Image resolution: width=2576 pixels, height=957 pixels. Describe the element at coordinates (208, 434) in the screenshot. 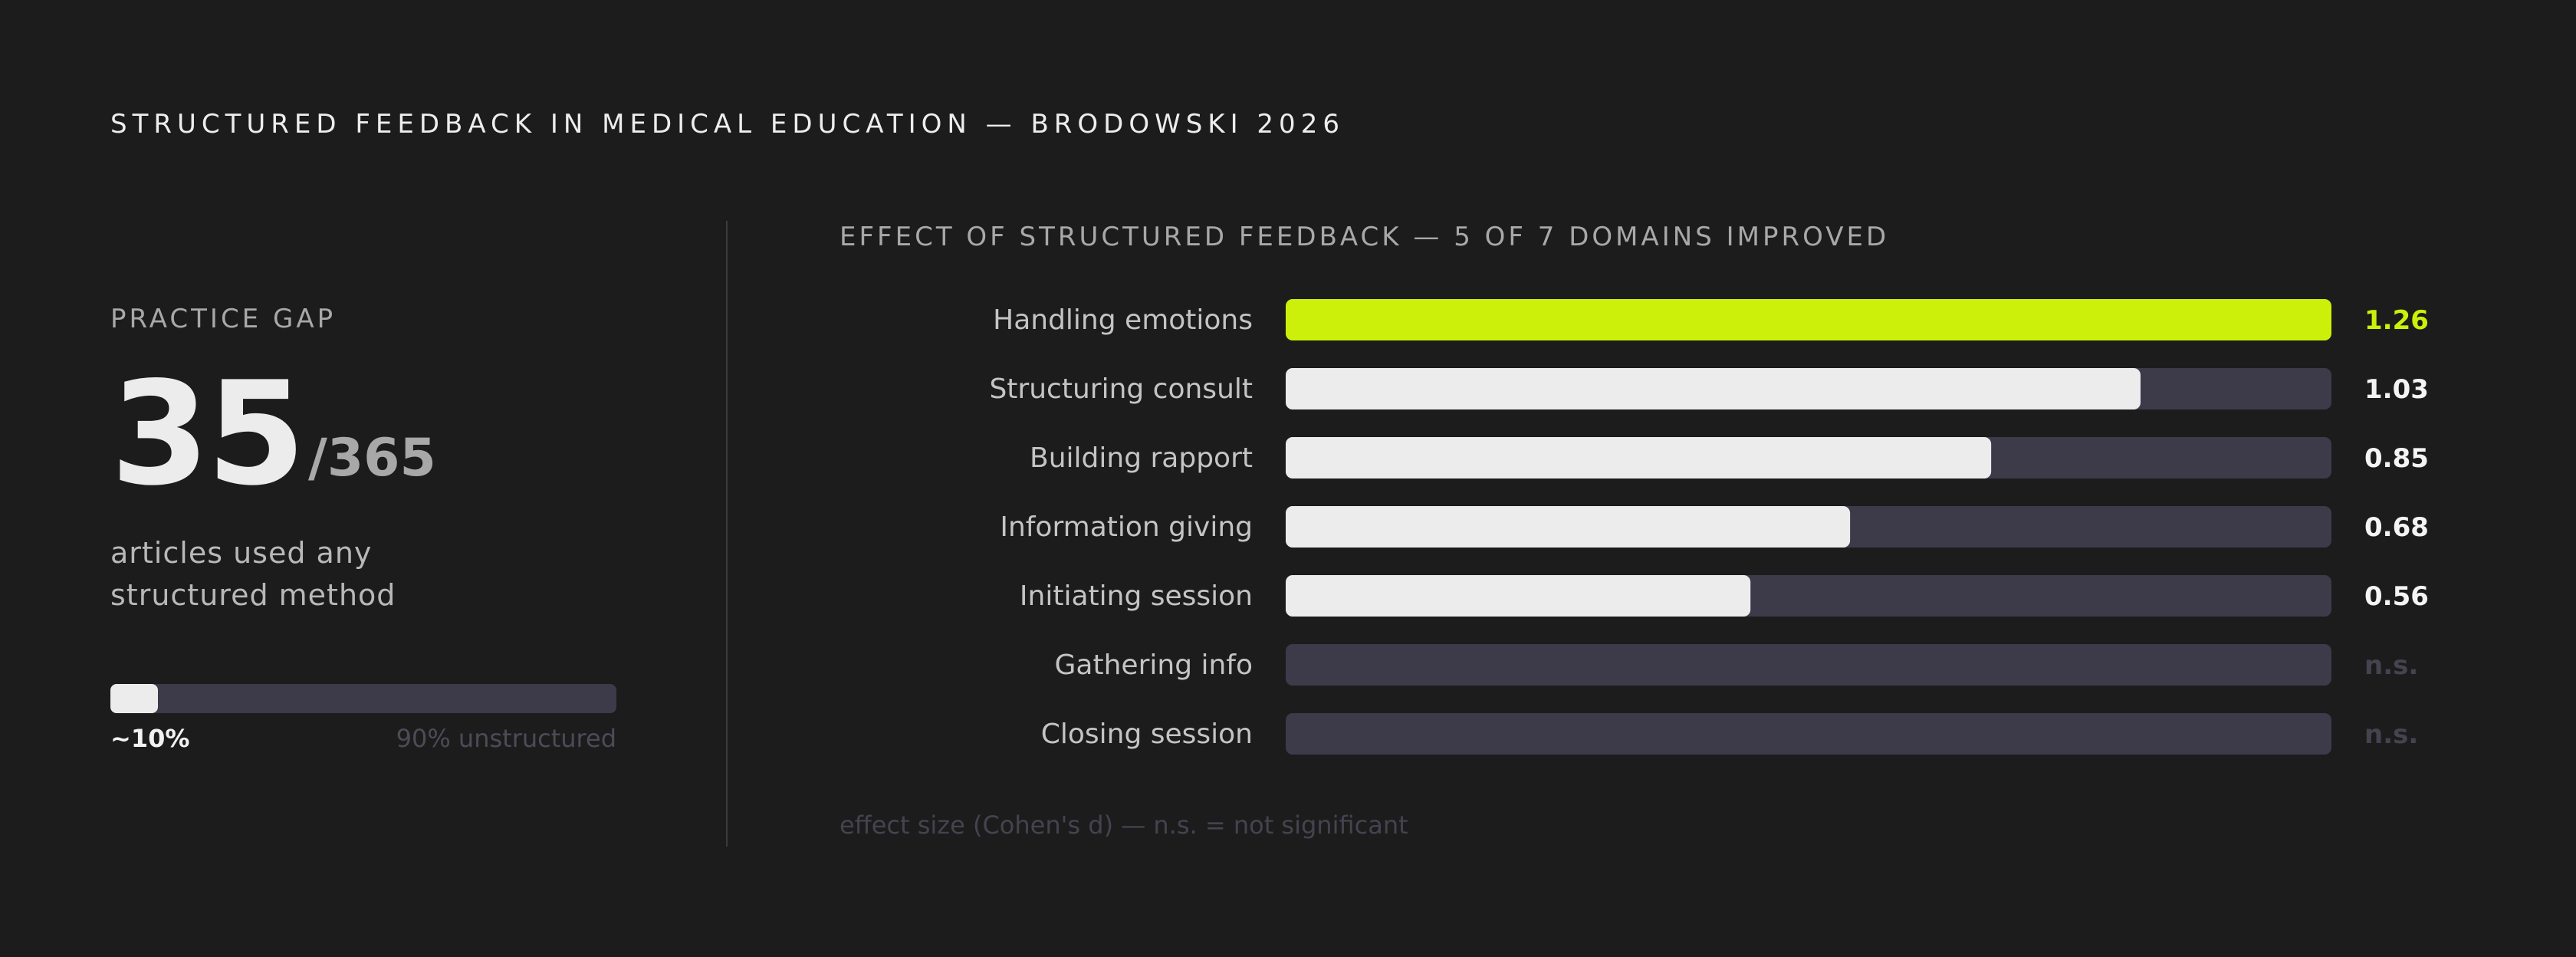

I see `practice-gap-count: 35` at that location.